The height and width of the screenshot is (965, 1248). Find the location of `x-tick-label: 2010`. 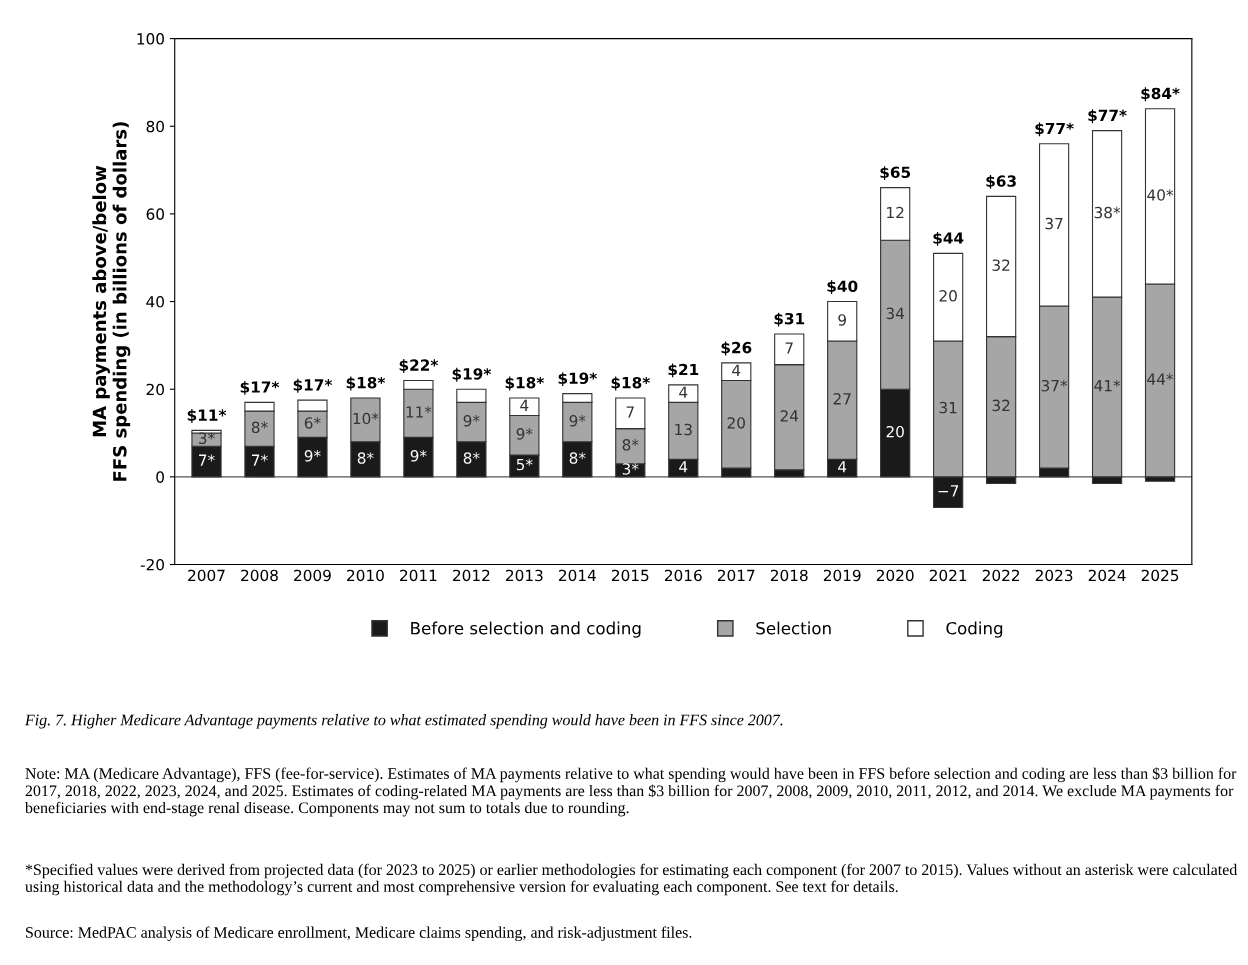

x-tick-label: 2010 is located at coordinates (365, 575).